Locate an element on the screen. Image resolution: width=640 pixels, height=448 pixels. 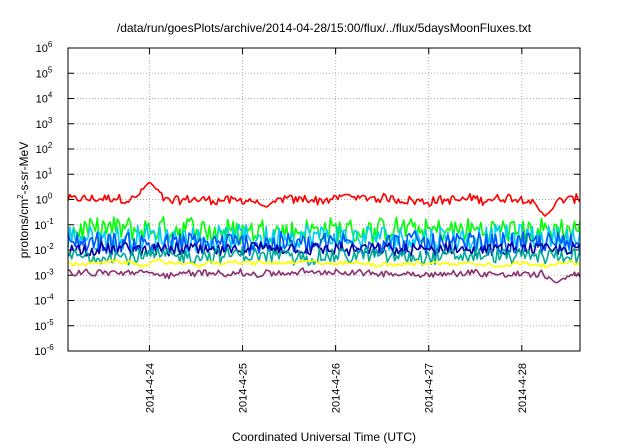
y-tick-label: 10⁵ is located at coordinates (44, 72).